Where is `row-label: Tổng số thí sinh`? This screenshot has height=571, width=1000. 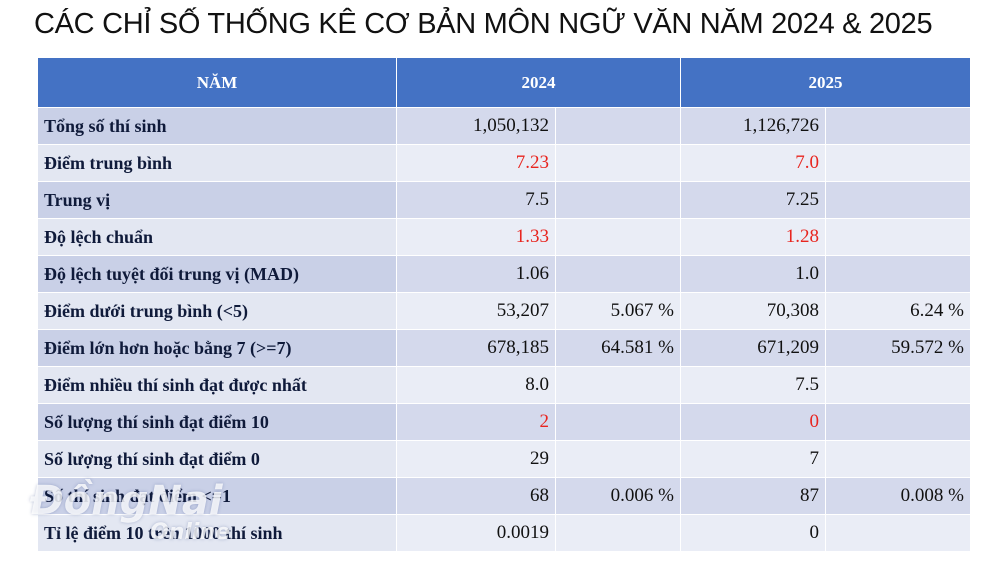 row-label: Tổng số thí sinh is located at coordinates (217, 126).